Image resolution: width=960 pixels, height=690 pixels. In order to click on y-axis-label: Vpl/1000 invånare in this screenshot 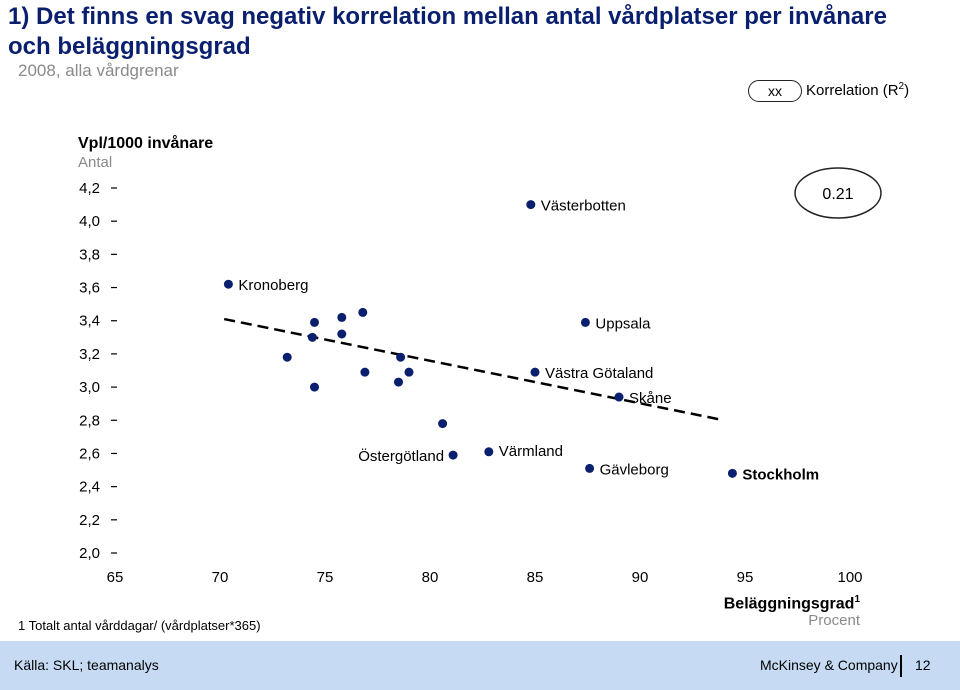, I will do `click(146, 143)`.